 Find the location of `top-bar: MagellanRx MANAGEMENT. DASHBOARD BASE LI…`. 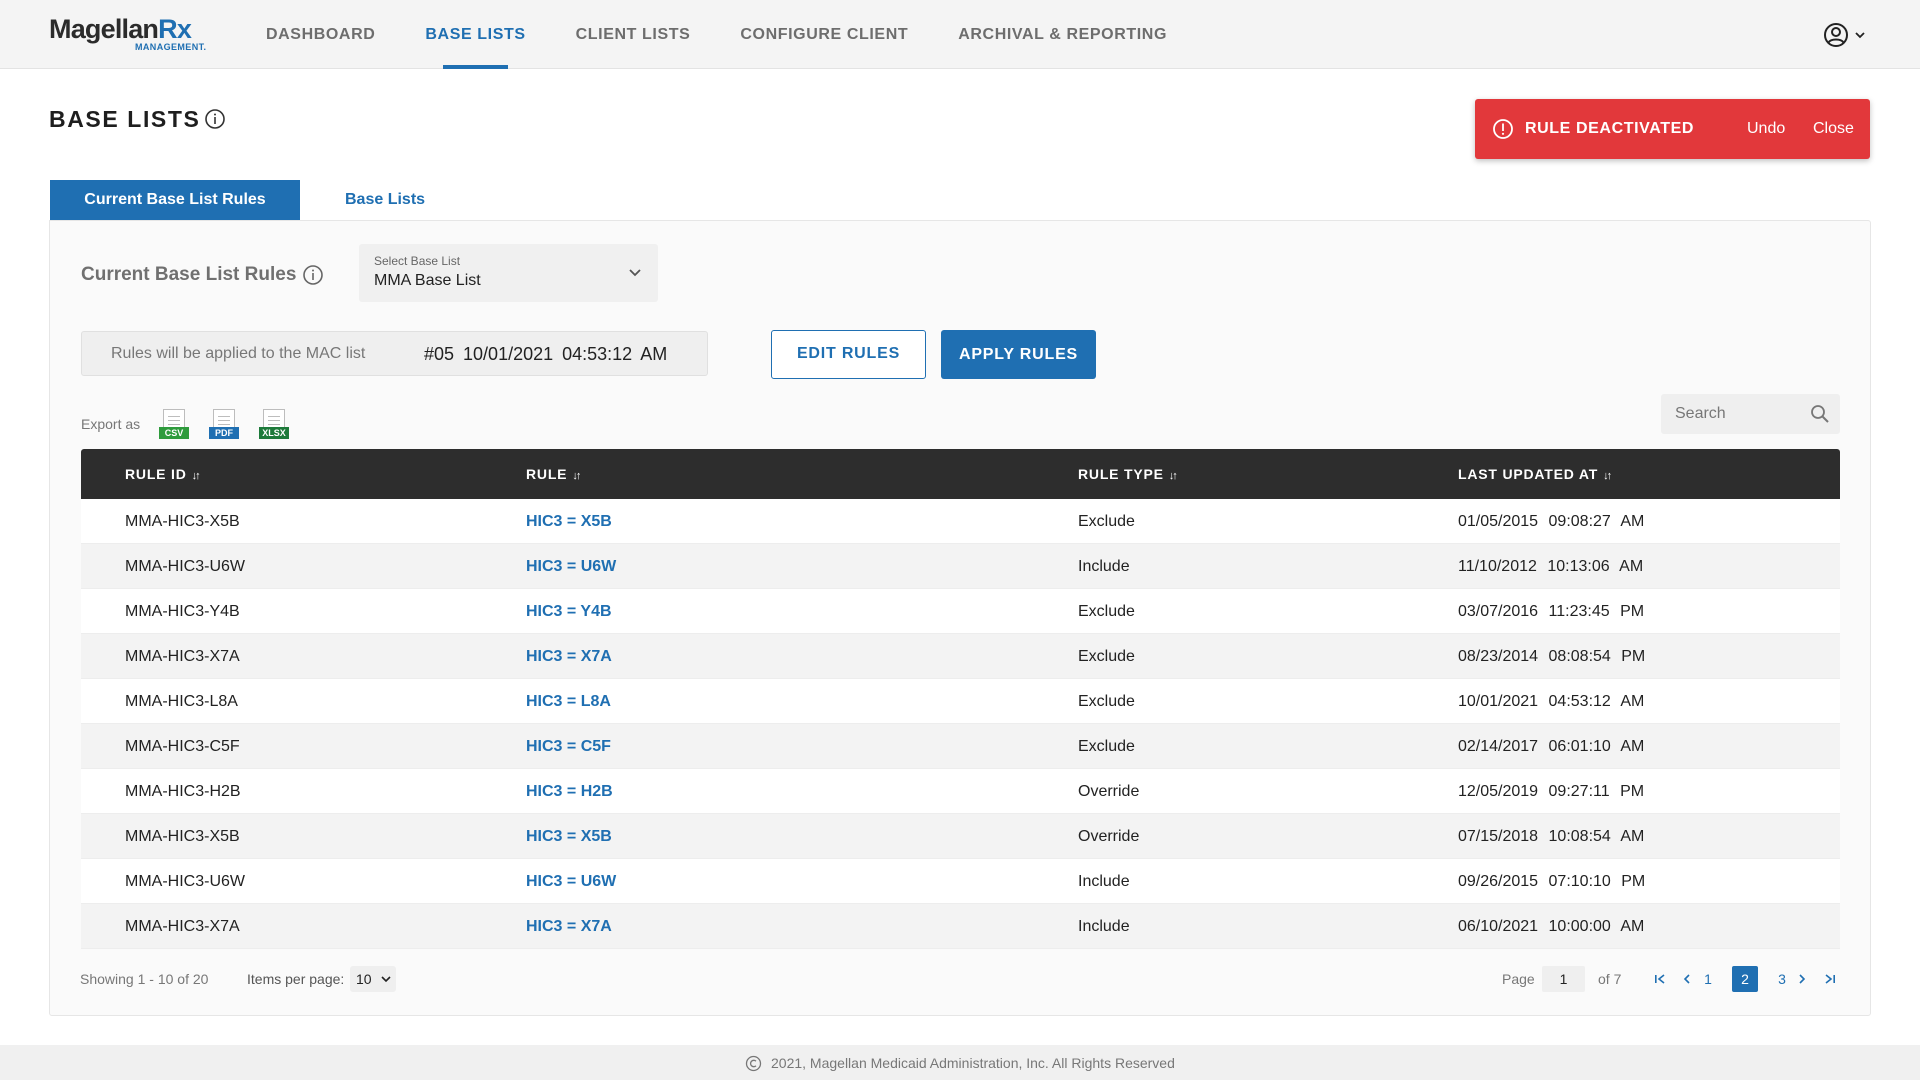

top-bar: MagellanRx MANAGEMENT. DASHBOARD BASE LI… is located at coordinates (960, 34).